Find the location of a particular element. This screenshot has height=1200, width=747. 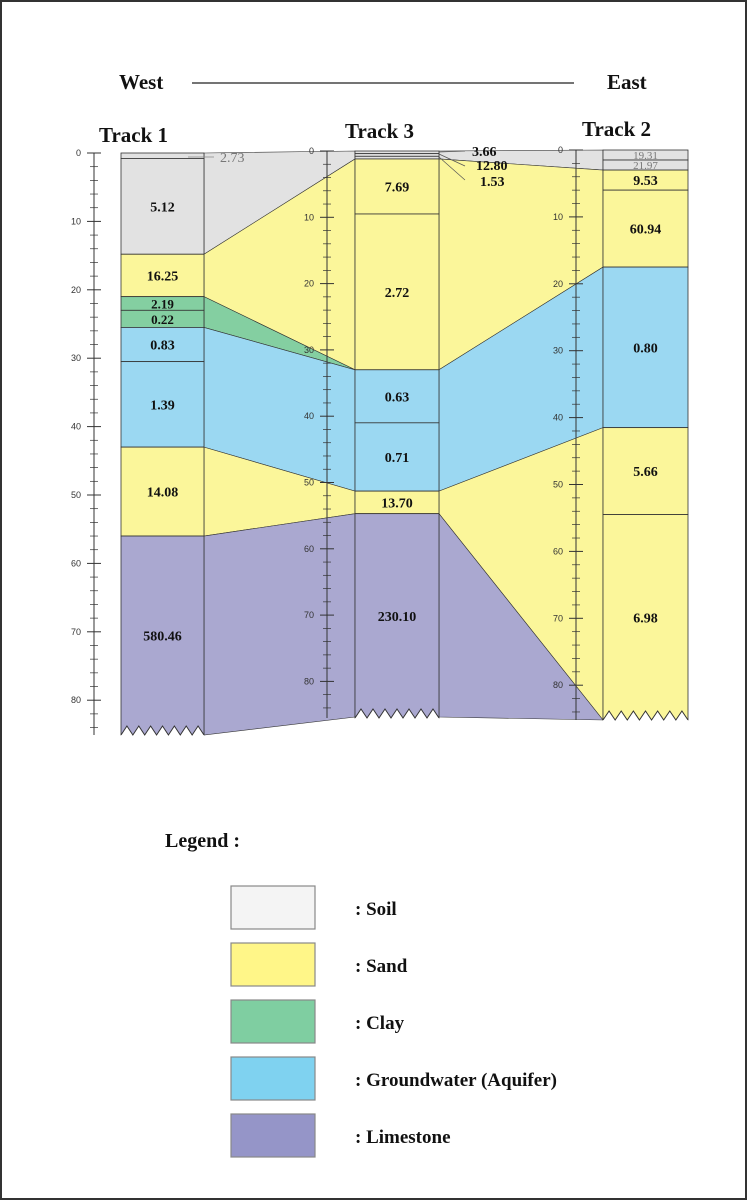

west-label: West is located at coordinates (141, 82).